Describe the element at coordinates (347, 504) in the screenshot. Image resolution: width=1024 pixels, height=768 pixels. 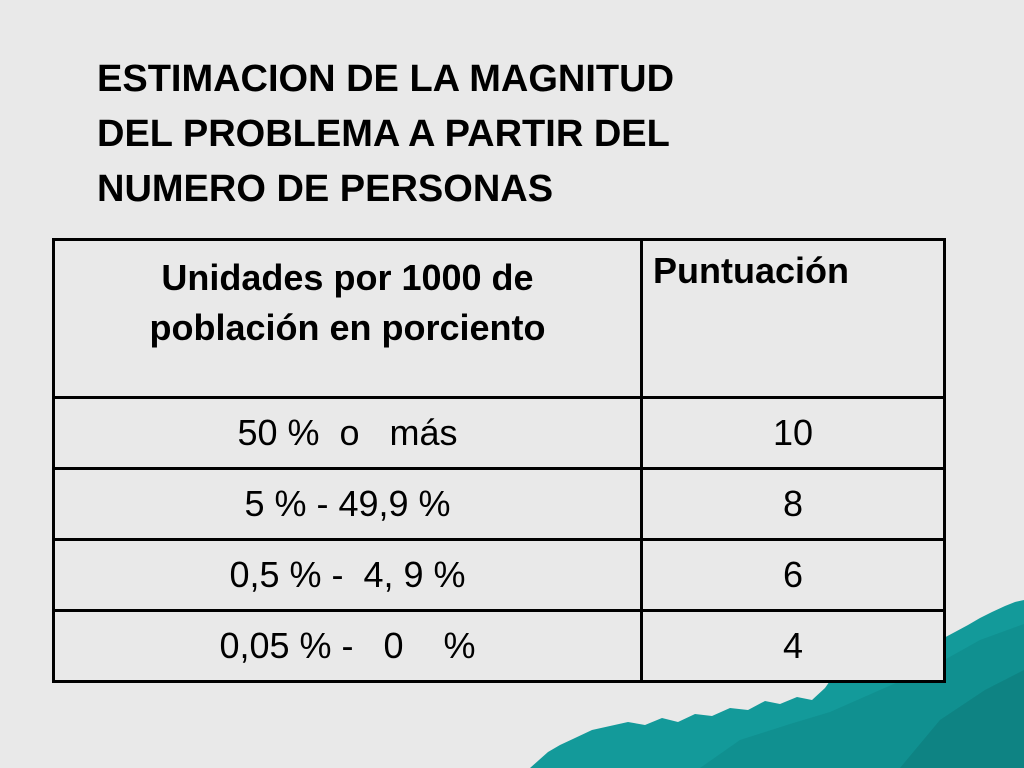
I see `range-cell: 5 % - 49,9 %` at that location.